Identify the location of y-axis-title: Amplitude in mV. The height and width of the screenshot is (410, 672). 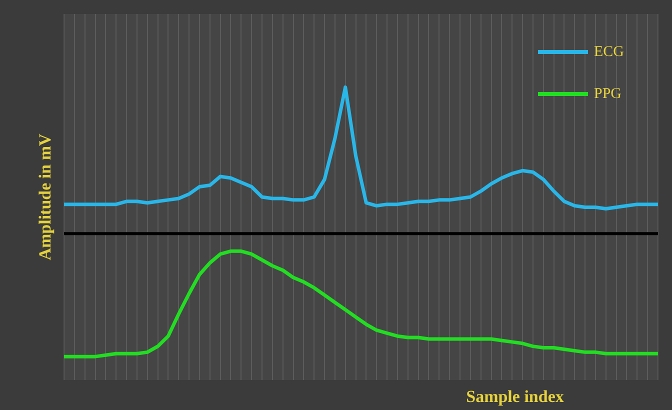
(44, 196).